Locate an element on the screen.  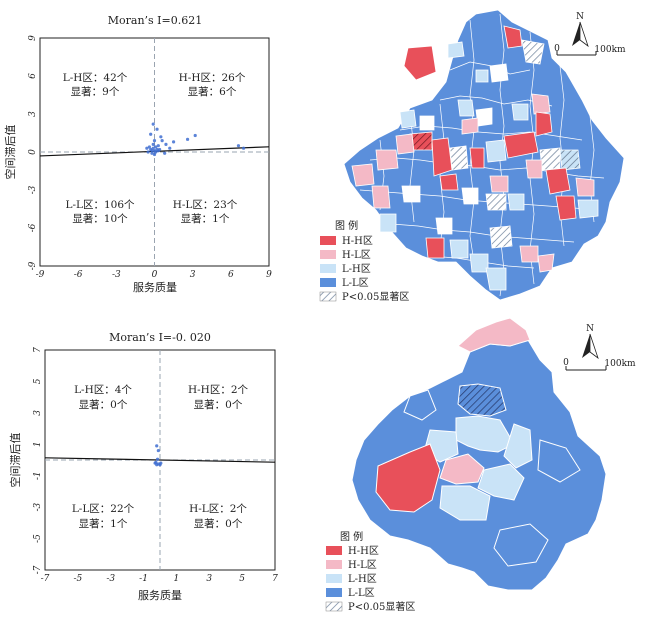
chart-2-x-tick-label: -3 is located at coordinates (110, 579).